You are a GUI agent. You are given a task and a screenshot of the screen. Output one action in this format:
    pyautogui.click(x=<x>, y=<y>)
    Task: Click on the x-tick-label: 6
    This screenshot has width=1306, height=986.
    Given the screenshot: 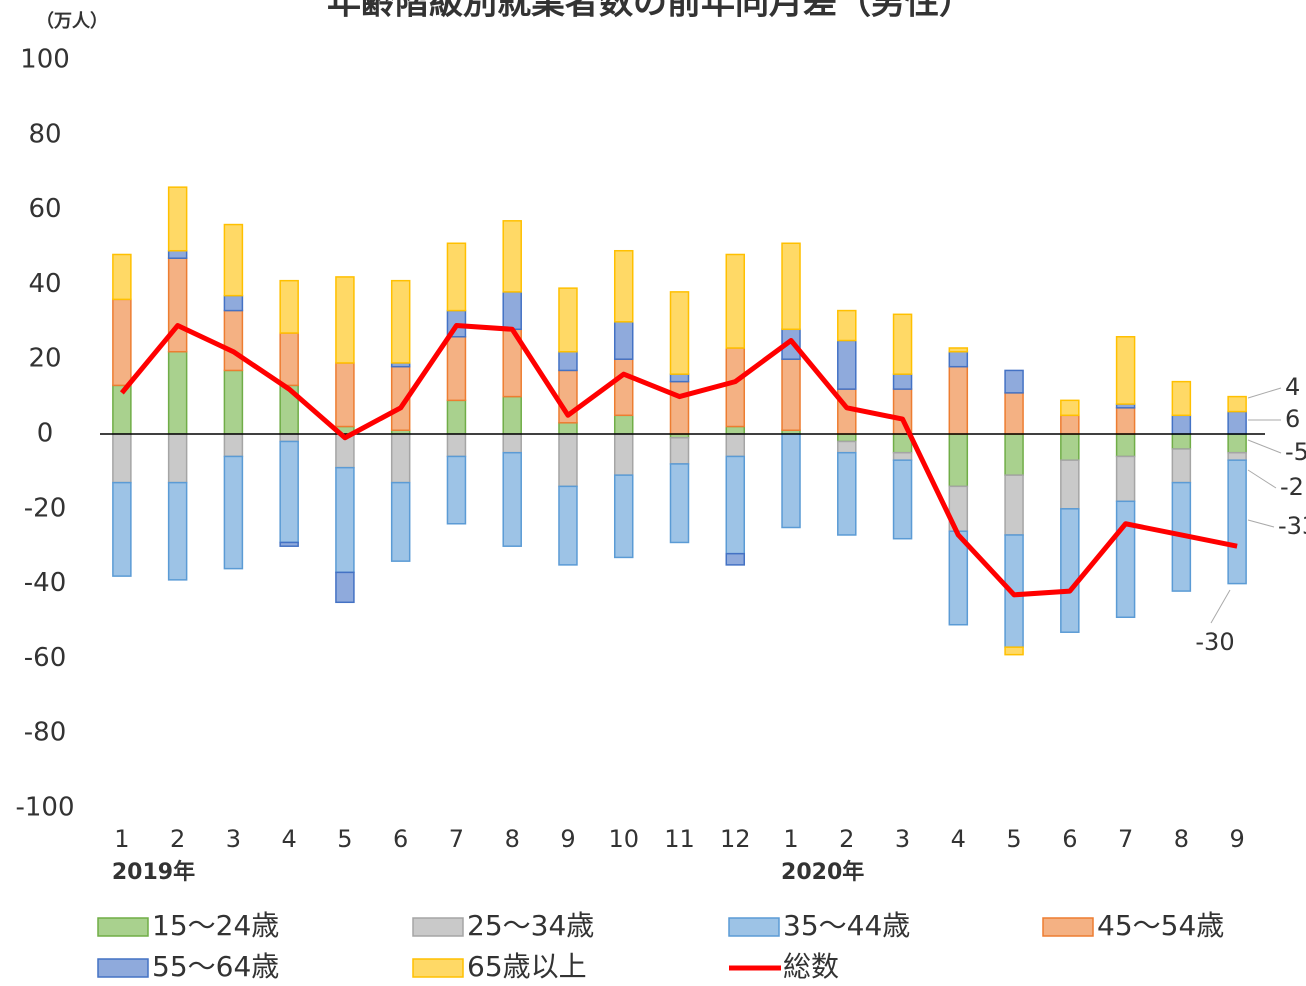 What is the action you would take?
    pyautogui.click(x=400, y=839)
    